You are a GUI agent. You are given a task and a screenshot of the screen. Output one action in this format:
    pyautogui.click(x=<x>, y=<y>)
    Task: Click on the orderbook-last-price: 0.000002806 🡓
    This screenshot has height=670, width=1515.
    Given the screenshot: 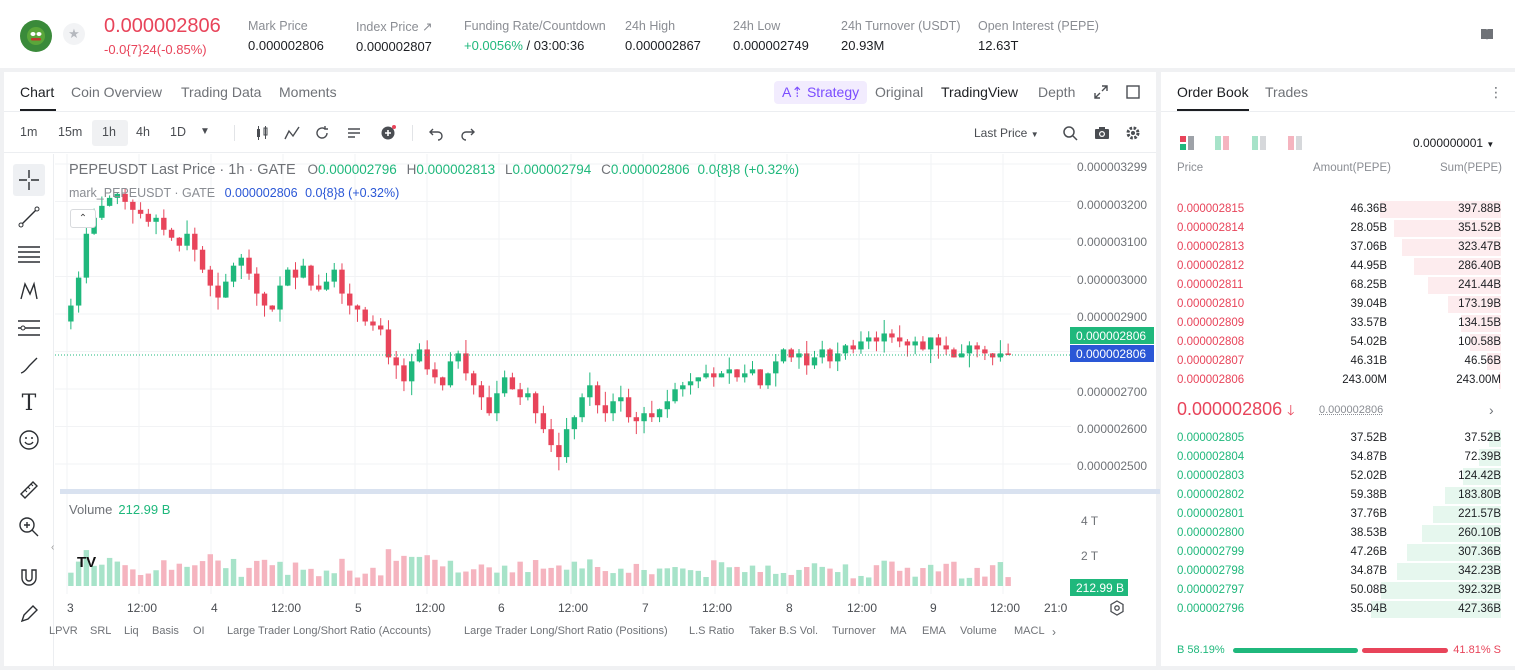 What is the action you would take?
    pyautogui.click(x=1235, y=411)
    